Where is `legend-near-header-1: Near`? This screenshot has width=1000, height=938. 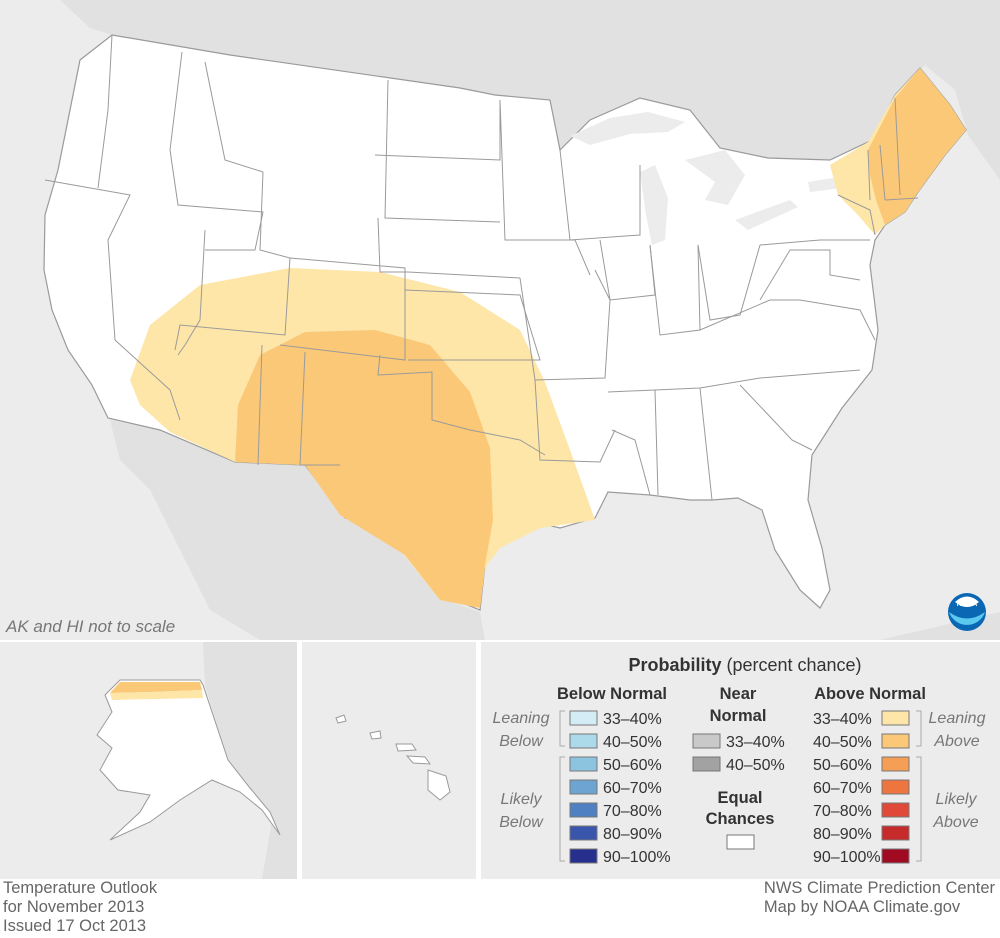 legend-near-header-1: Near is located at coordinates (738, 694).